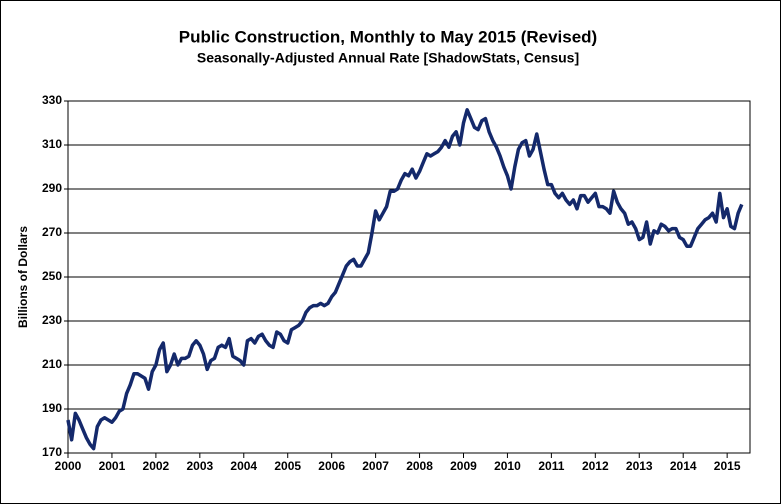 Image resolution: width=781 pixels, height=504 pixels. Describe the element at coordinates (375, 466) in the screenshot. I see `x-tick-label: 2007` at that location.